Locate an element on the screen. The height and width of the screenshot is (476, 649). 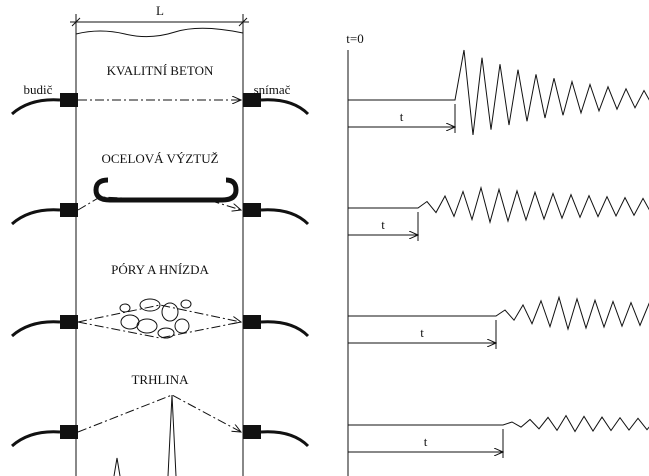
case-label: TRHLINA is located at coordinates (160, 379).